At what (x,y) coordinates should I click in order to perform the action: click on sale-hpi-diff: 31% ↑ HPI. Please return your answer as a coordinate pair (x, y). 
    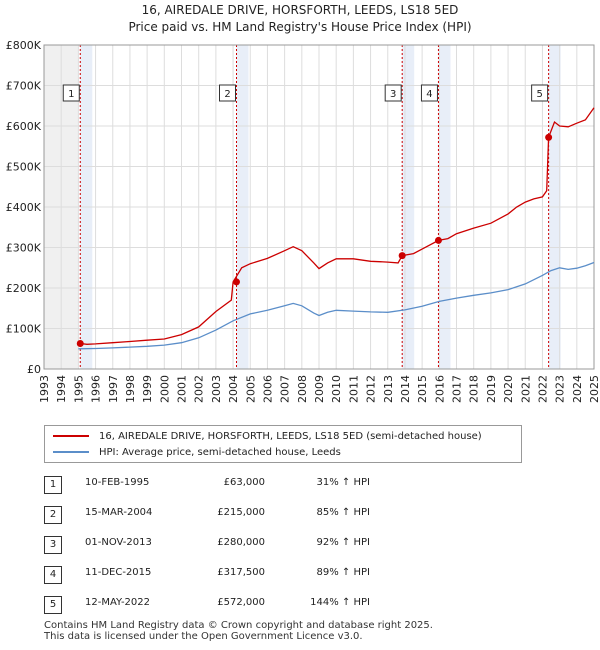
    Looking at the image, I should click on (343, 482).